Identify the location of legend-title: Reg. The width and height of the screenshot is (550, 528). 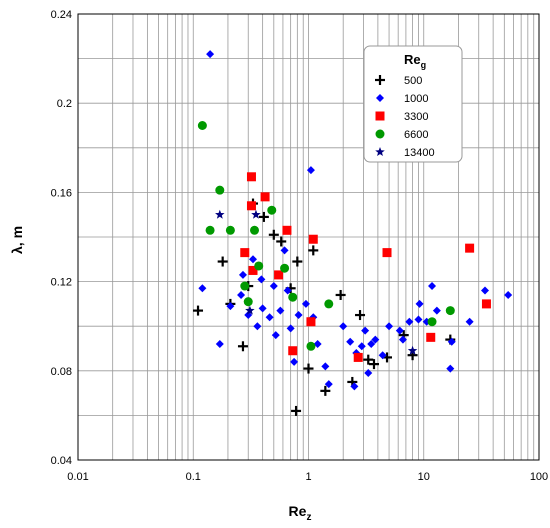
(415, 61).